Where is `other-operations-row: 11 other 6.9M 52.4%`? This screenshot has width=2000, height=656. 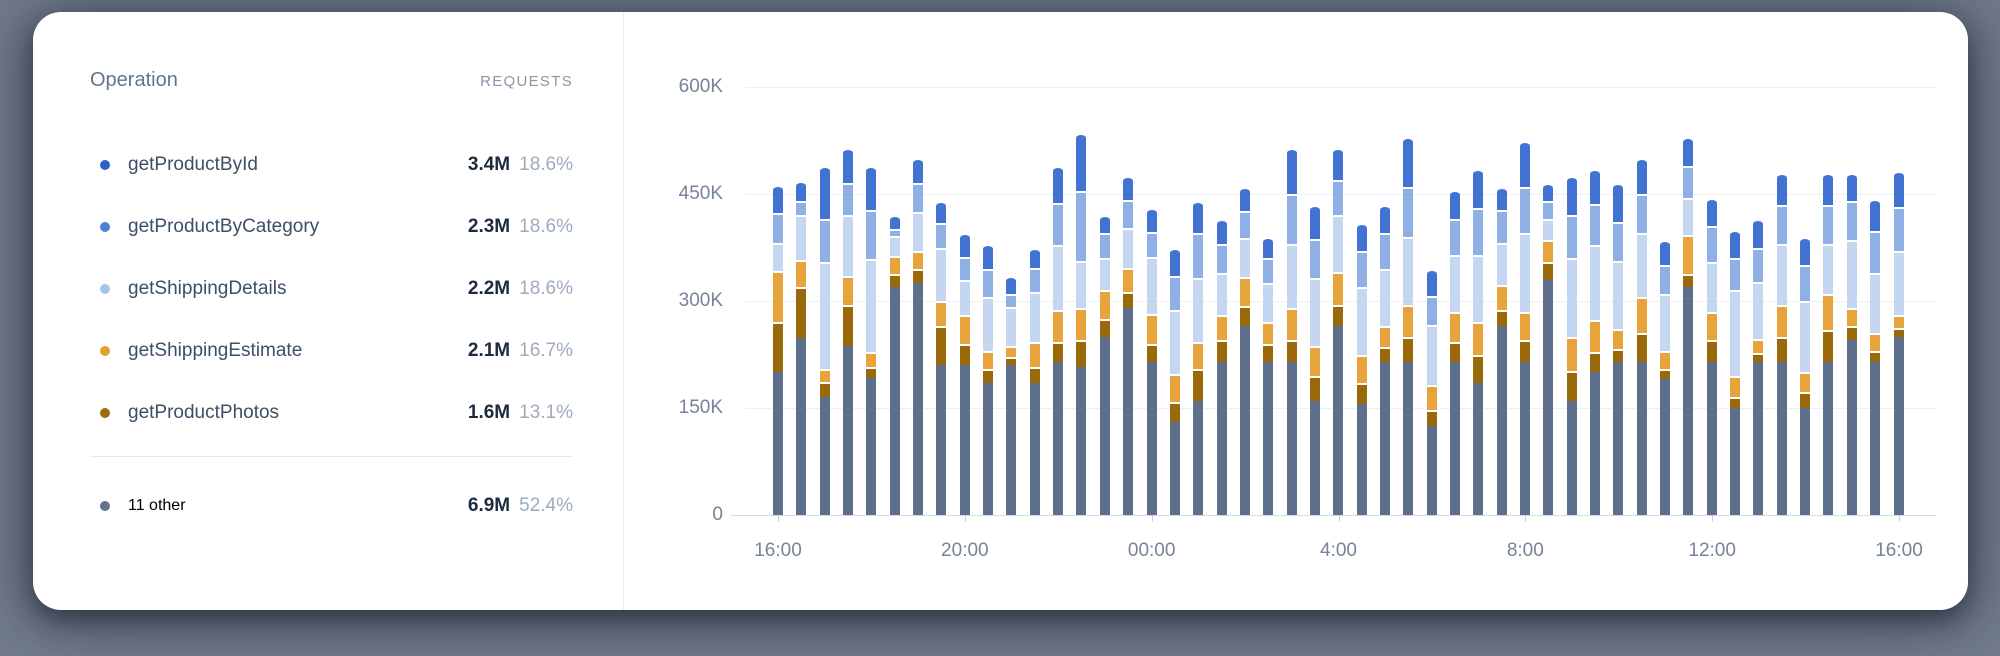 other-operations-row: 11 other 6.9M 52.4% is located at coordinates (328, 506).